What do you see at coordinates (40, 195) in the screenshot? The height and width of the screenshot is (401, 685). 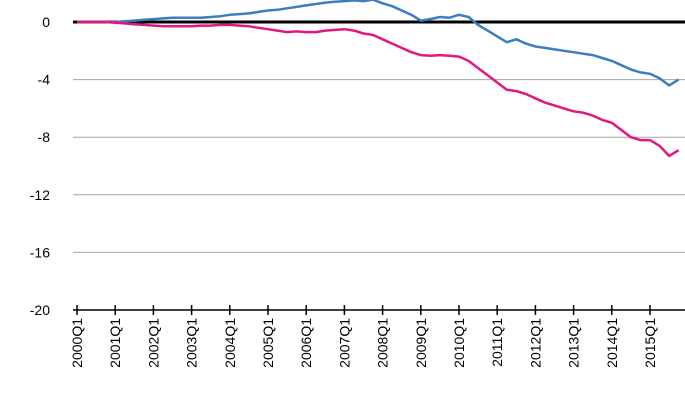 I see `y-tick-label: -12` at bounding box center [40, 195].